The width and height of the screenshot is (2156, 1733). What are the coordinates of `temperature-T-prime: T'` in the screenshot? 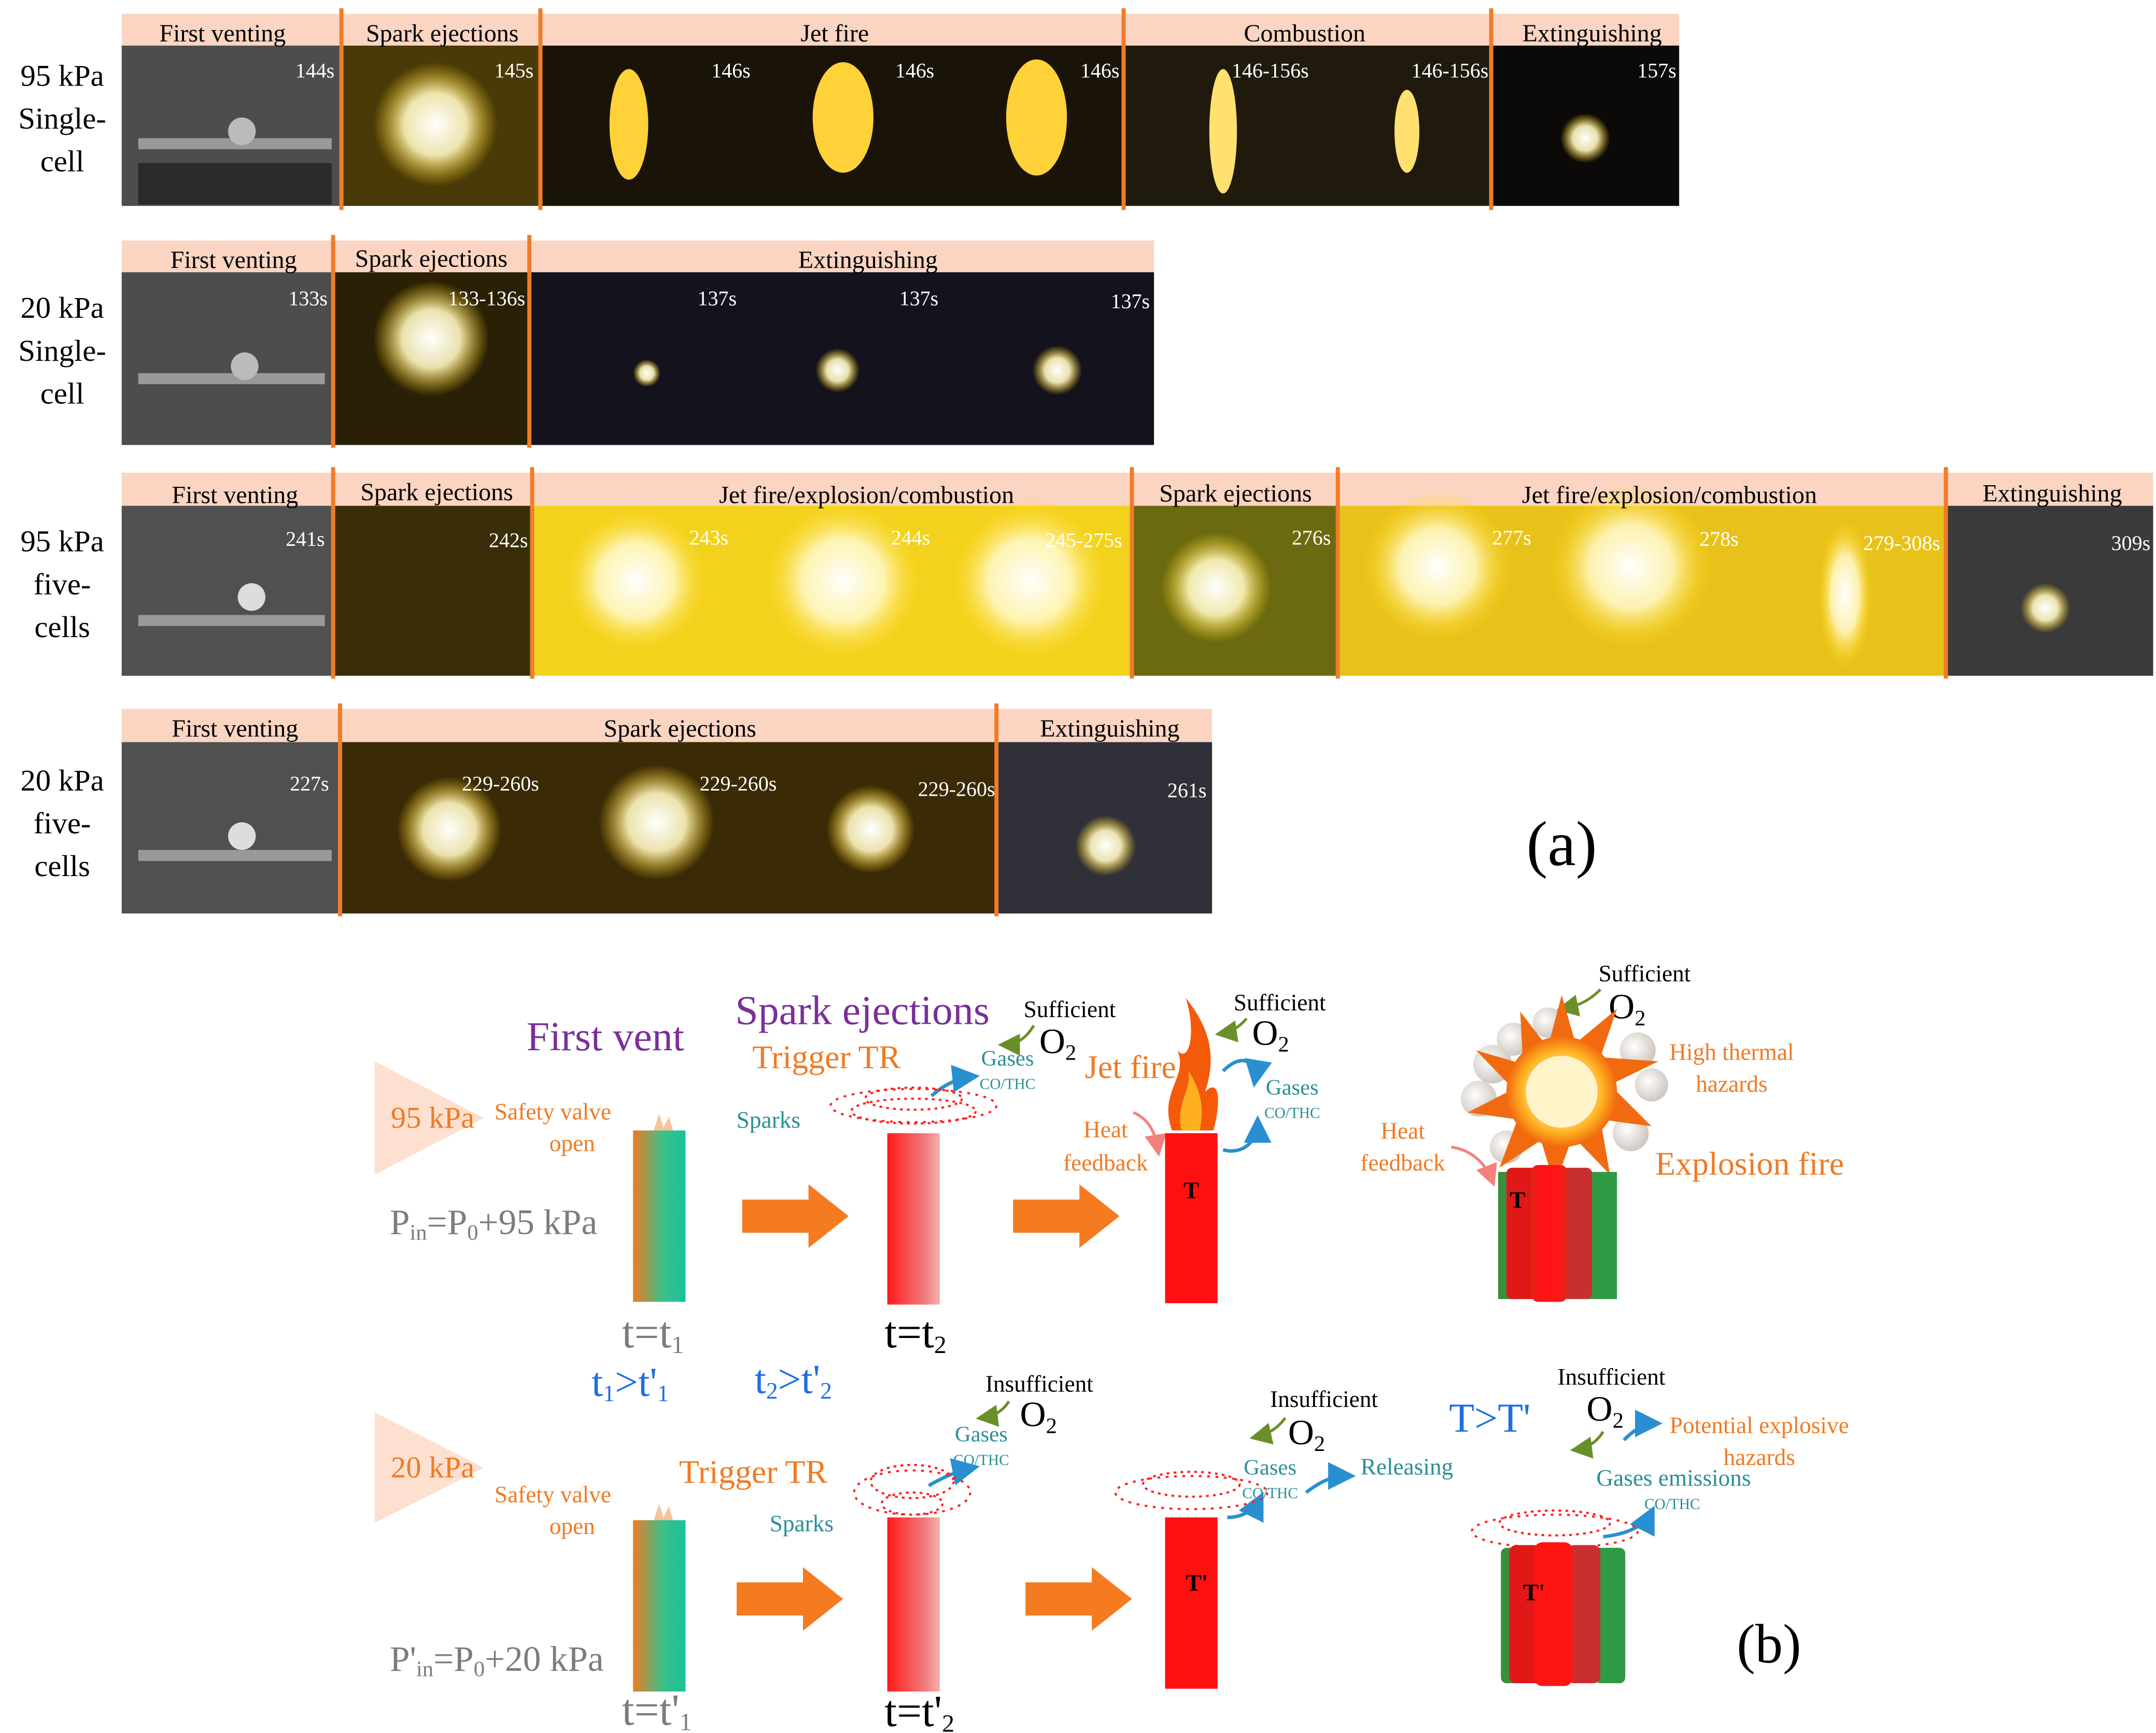 It's located at (1197, 1583).